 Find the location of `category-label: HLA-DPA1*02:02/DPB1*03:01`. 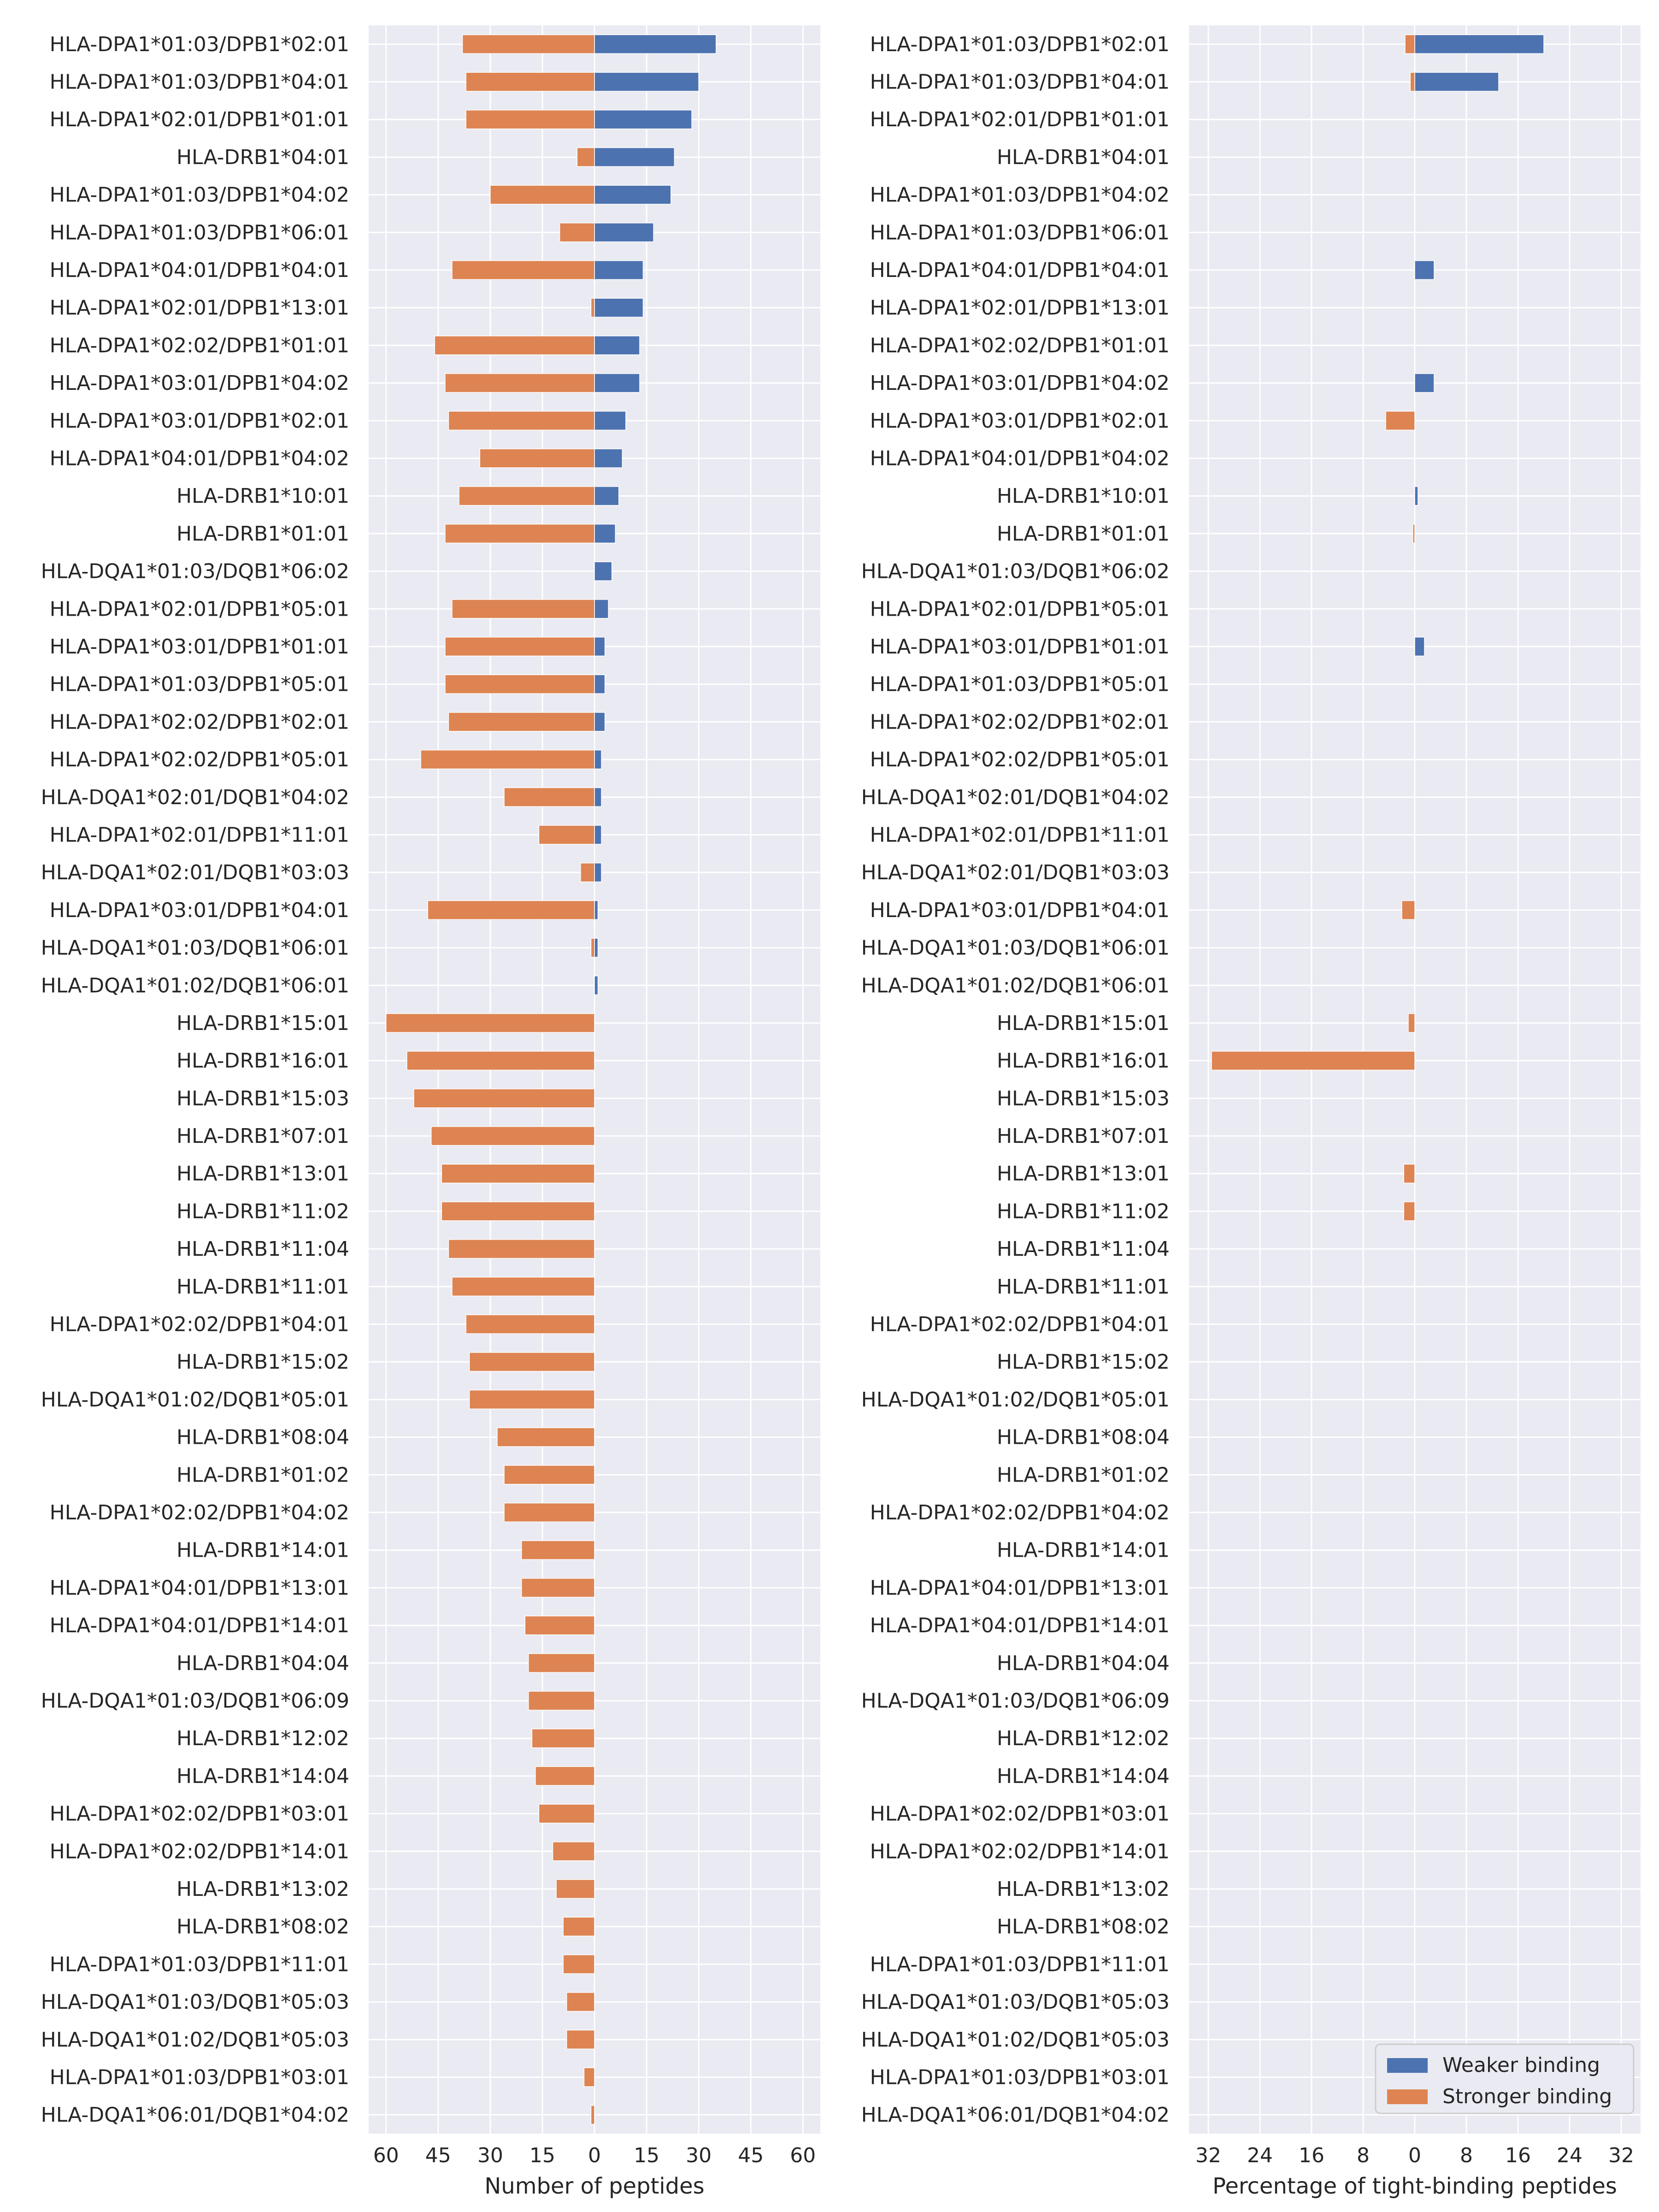

category-label: HLA-DPA1*02:02/DPB1*03:01 is located at coordinates (1020, 1814).